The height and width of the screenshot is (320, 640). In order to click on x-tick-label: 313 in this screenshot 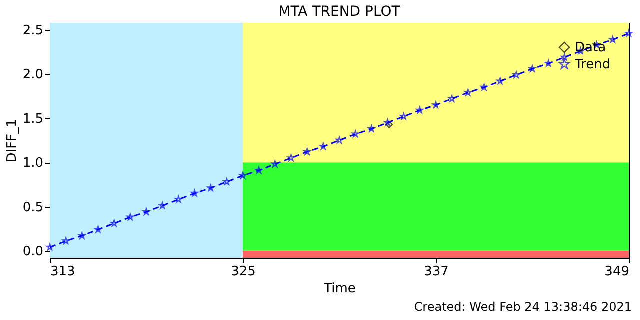, I will do `click(63, 272)`.